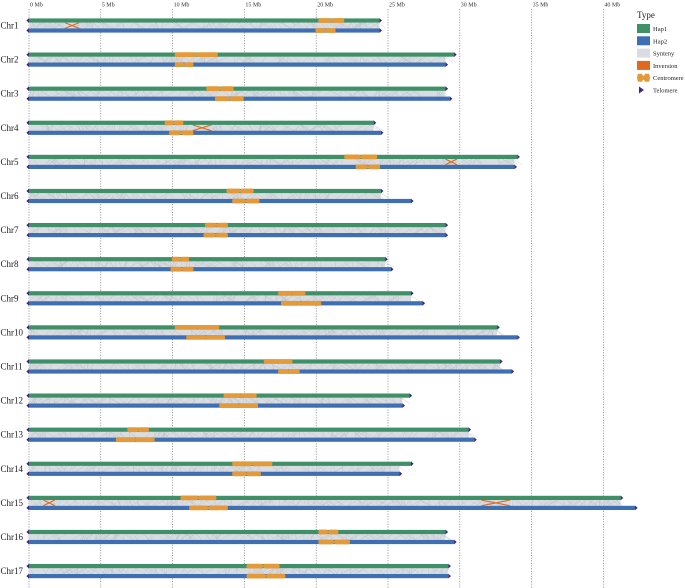 This screenshot has height=588, width=685. I want to click on hap1-bar, so click(237, 225).